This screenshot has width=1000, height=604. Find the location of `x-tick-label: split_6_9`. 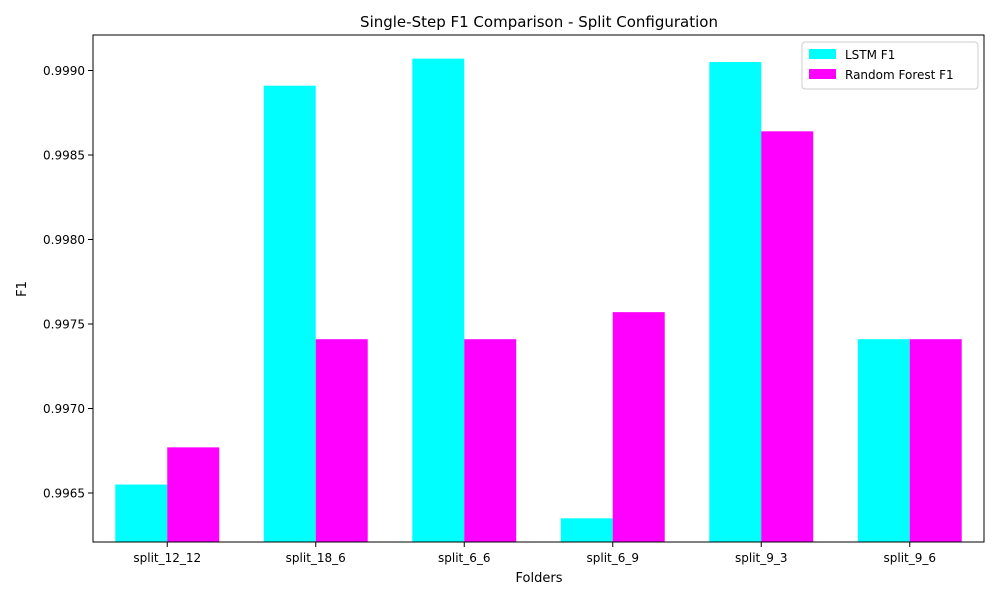

x-tick-label: split_6_9 is located at coordinates (612, 558).